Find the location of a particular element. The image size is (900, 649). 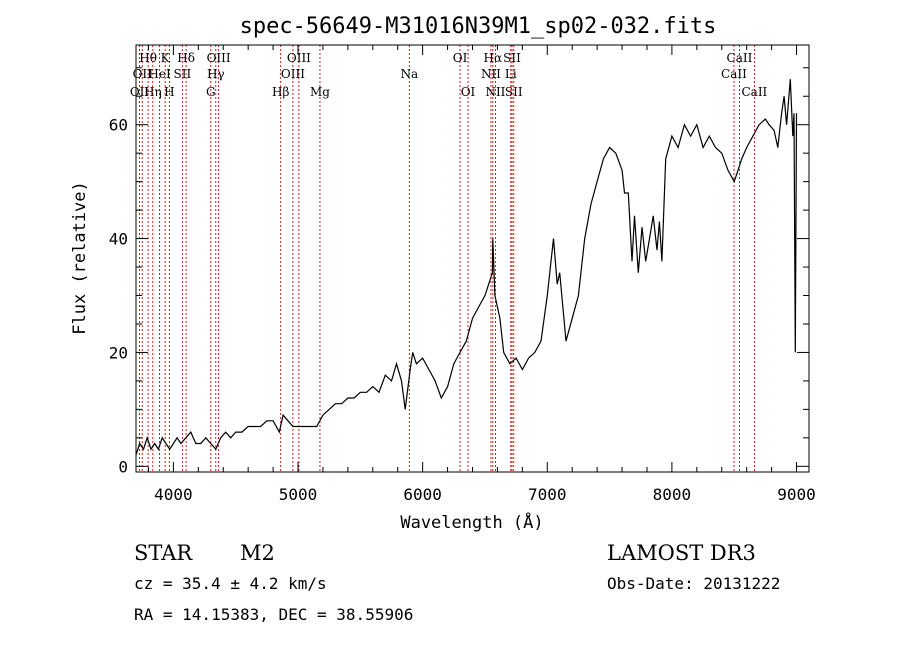

spectral-line-label: Hη is located at coordinates (153, 92).